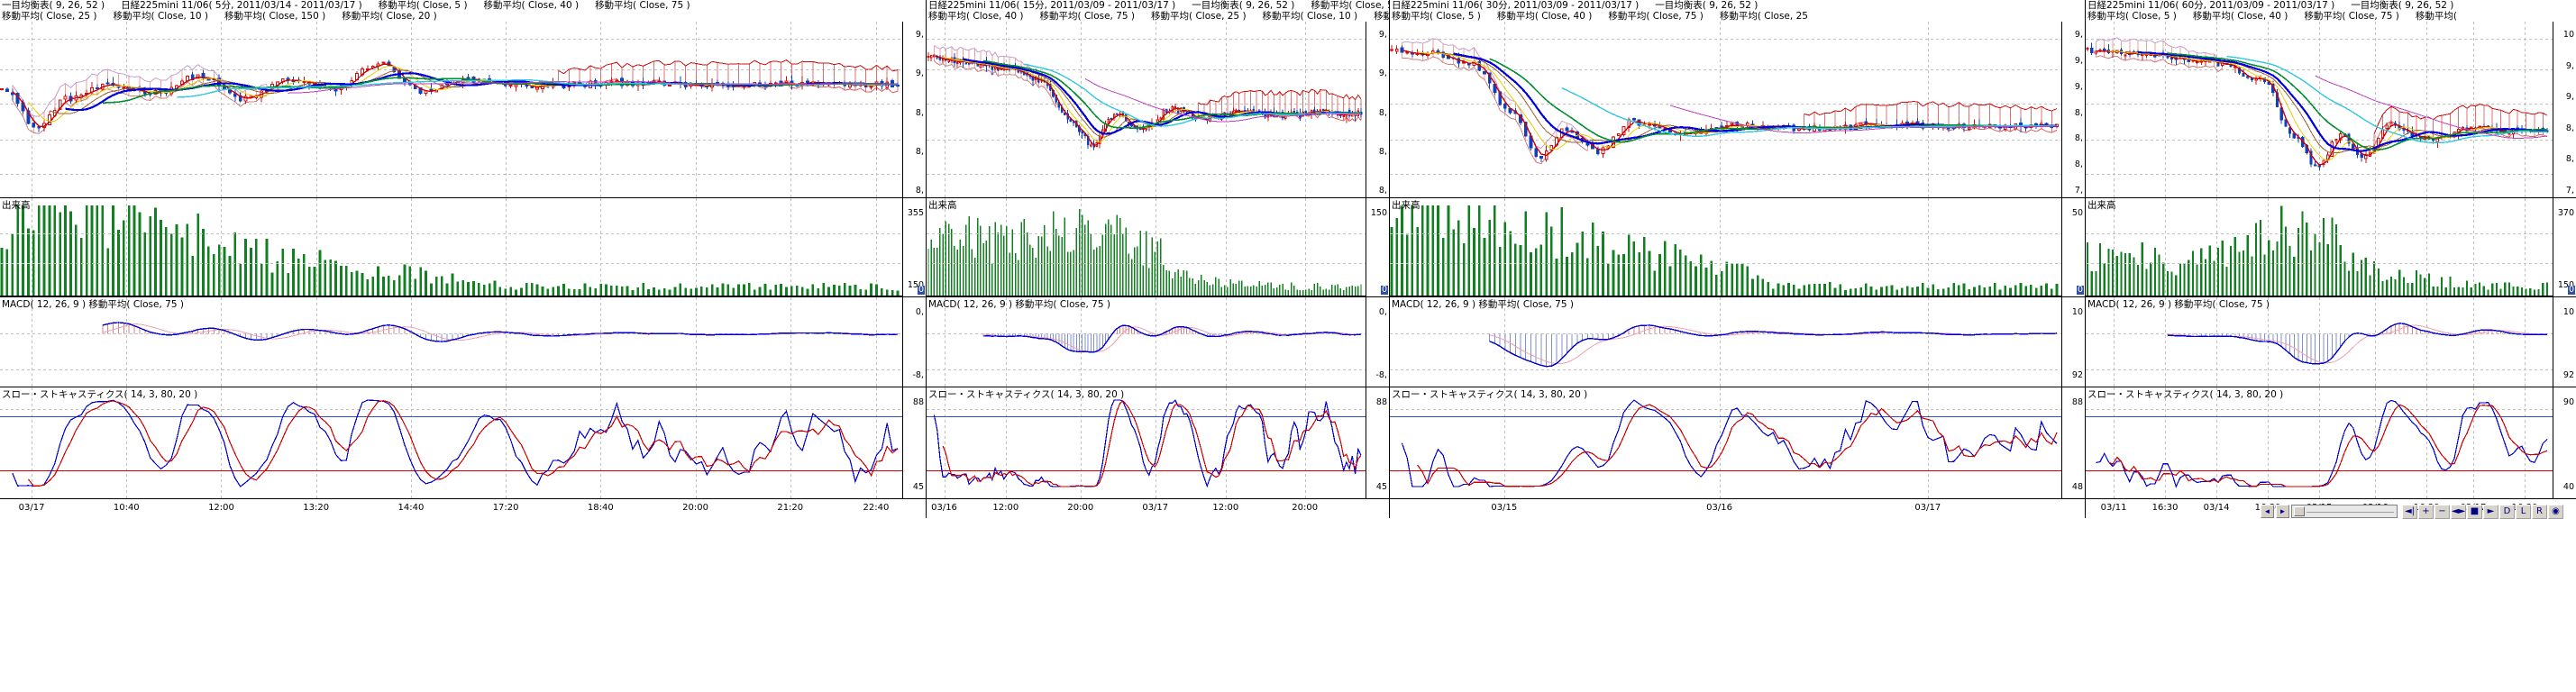  I want to click on indicator-legend-item: 移動平均( Close, 5 ), so click(2132, 16).